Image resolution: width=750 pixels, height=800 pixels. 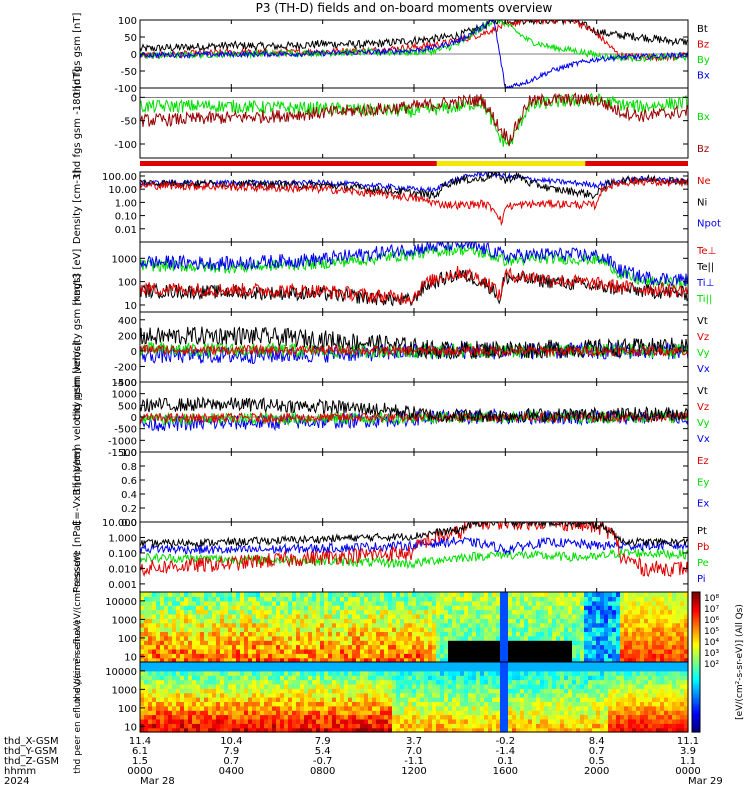 What do you see at coordinates (20, 771) in the screenshot?
I see `x-row-label: hhmm` at bounding box center [20, 771].